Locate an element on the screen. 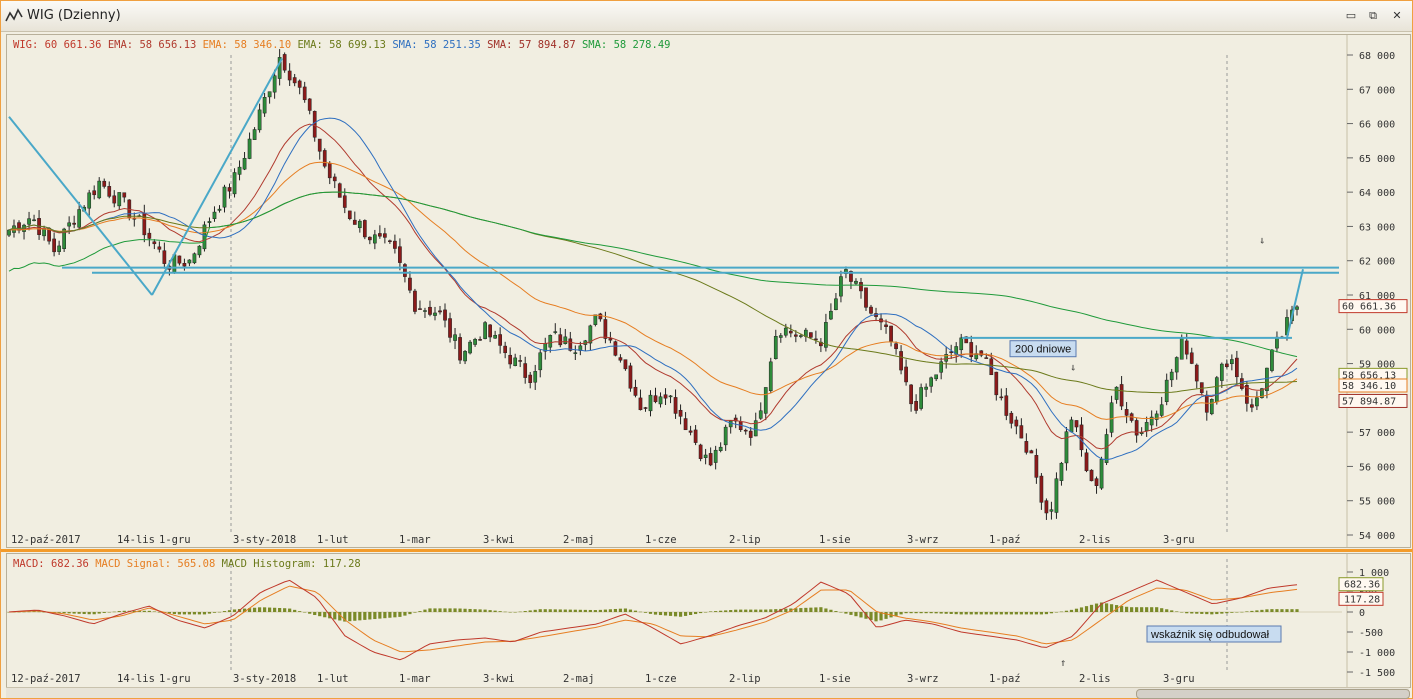 The width and height of the screenshot is (1413, 699). macd-note-text: wskaźnik się odbudował is located at coordinates (1210, 635).